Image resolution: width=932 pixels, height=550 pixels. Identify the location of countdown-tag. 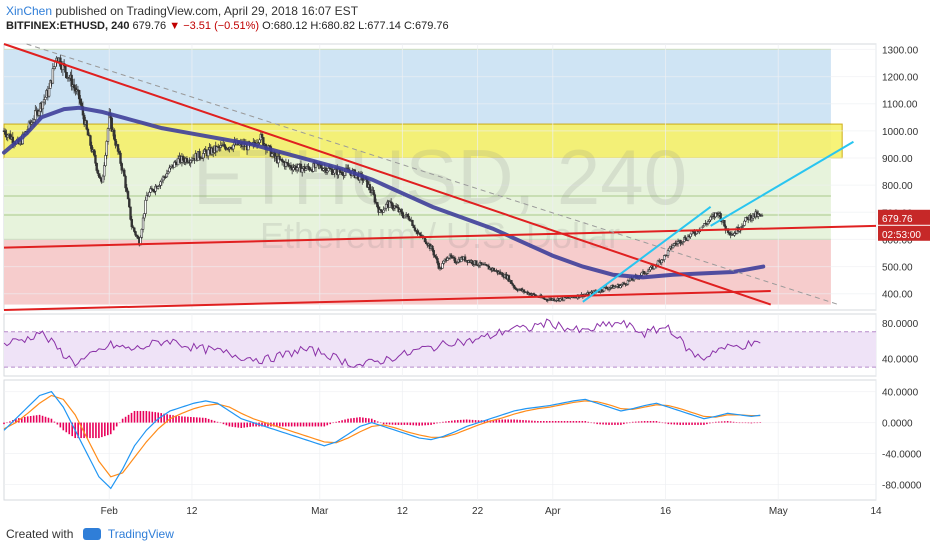
(904, 233).